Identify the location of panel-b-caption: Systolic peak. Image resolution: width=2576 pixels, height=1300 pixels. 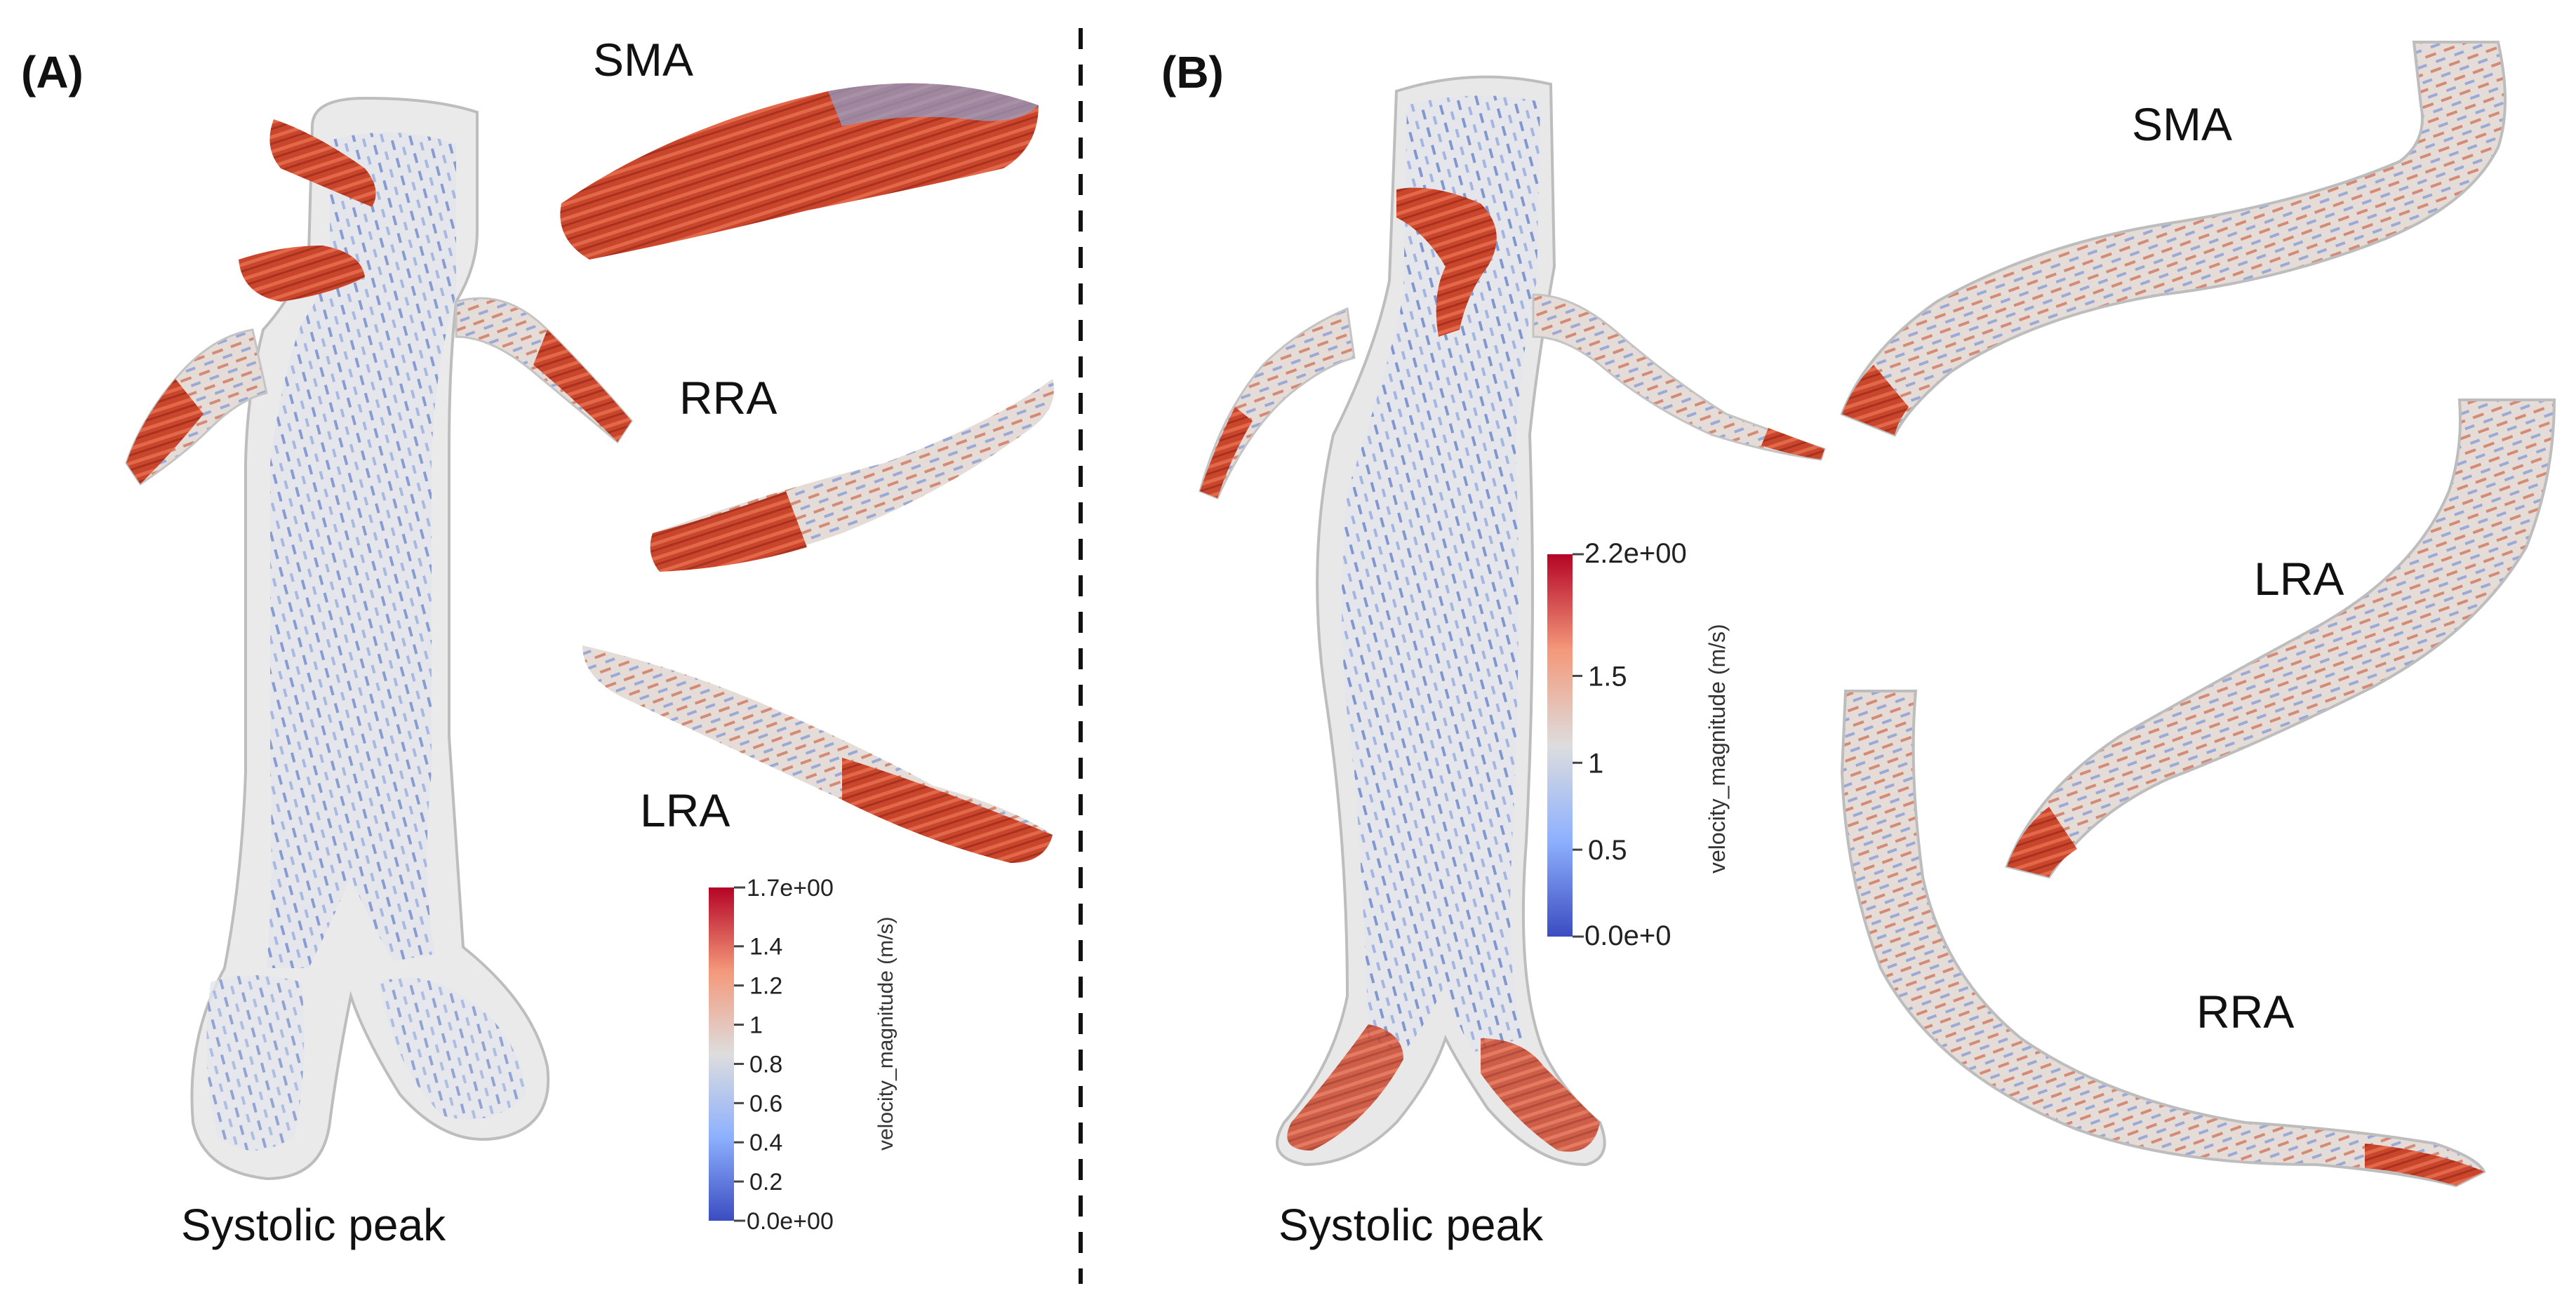
(1411, 1225).